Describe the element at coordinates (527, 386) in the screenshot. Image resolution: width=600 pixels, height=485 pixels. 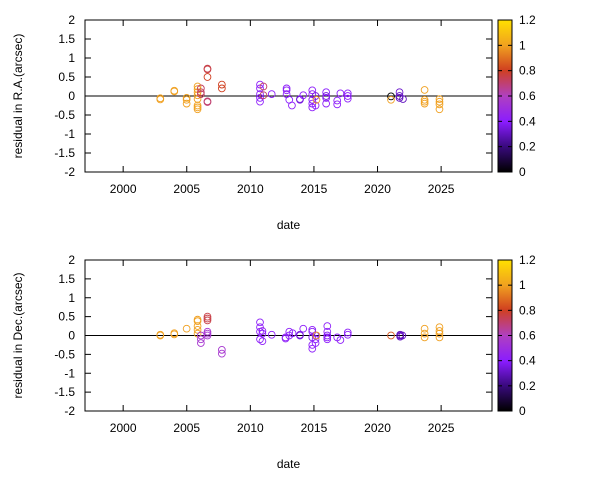
I see `colorbar-tick-label: 0.2` at that location.